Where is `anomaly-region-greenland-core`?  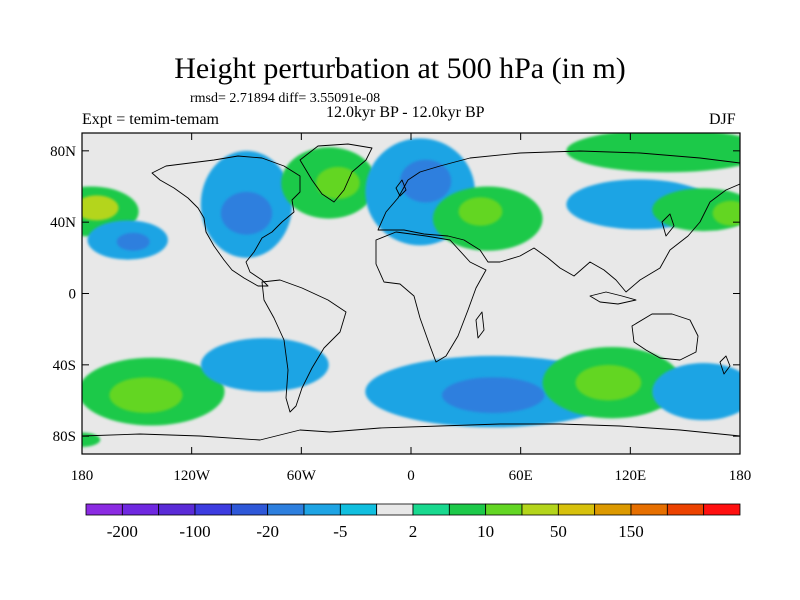 anomaly-region-greenland-core is located at coordinates (337, 182).